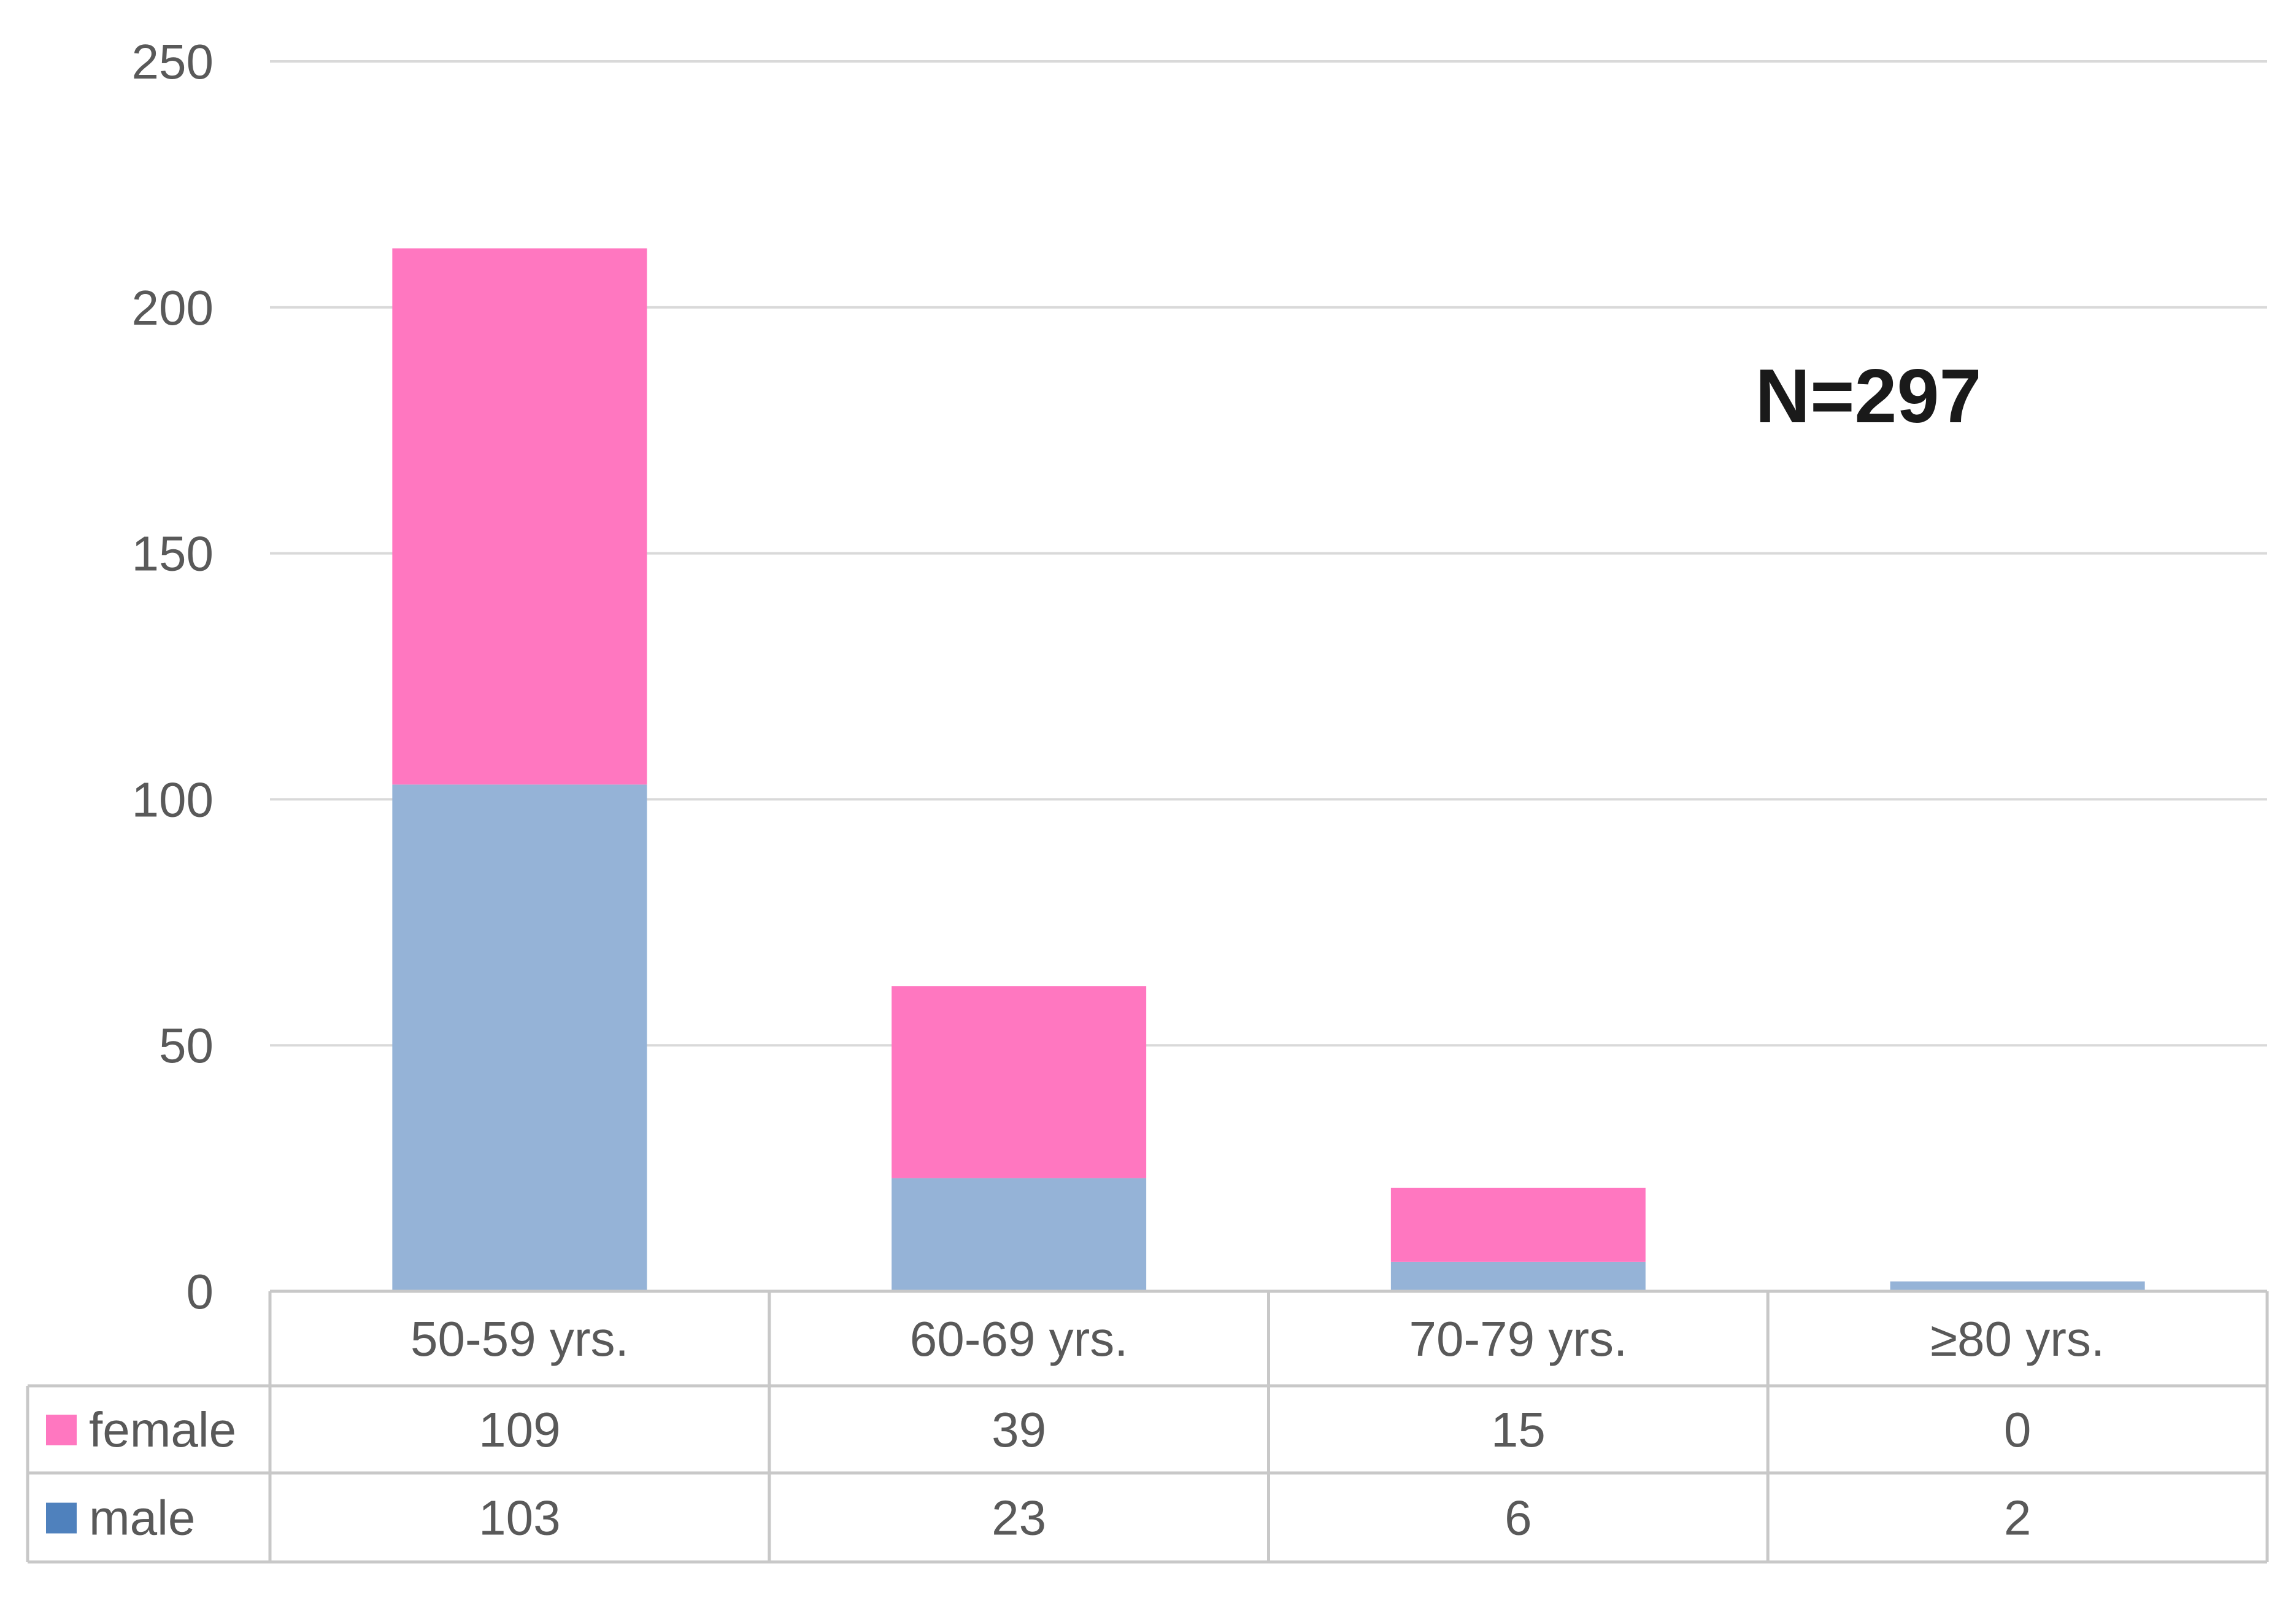  Describe the element at coordinates (1868, 397) in the screenshot. I see `annotation-text: N=297` at that location.